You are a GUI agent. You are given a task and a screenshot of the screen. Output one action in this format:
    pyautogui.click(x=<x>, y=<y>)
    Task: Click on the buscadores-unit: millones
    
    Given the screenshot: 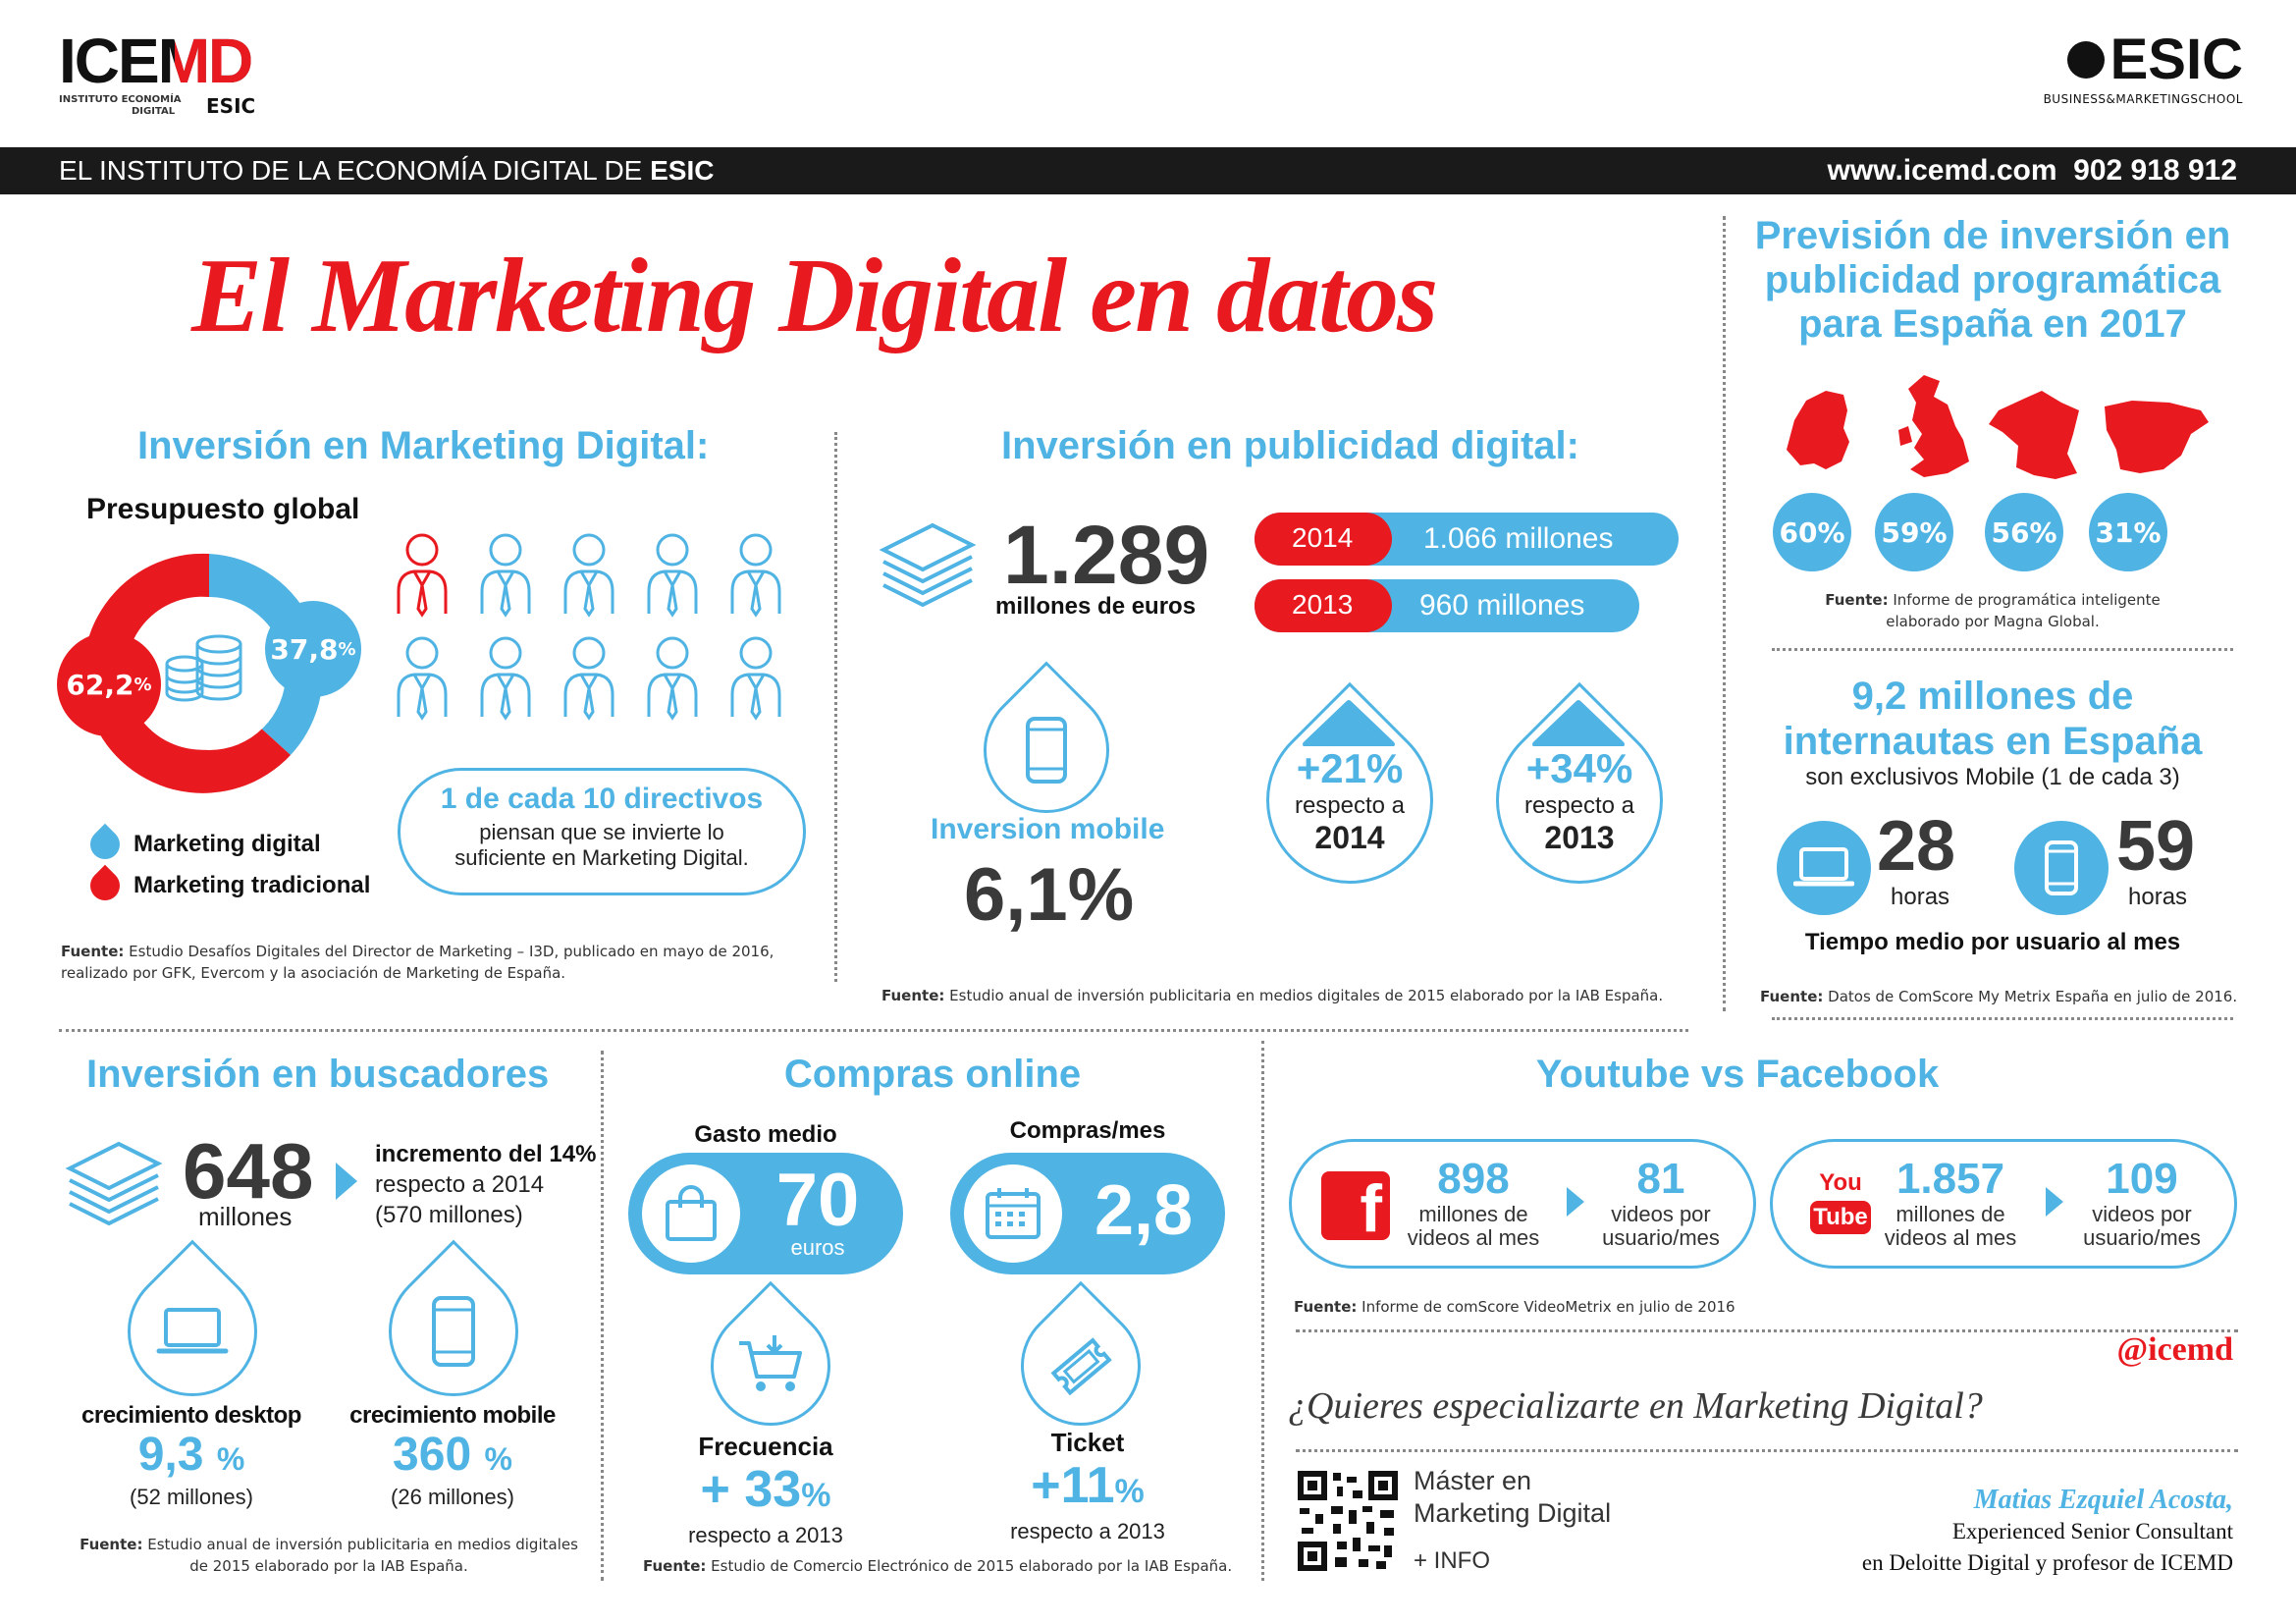 What is the action you would take?
    pyautogui.click(x=246, y=1216)
    